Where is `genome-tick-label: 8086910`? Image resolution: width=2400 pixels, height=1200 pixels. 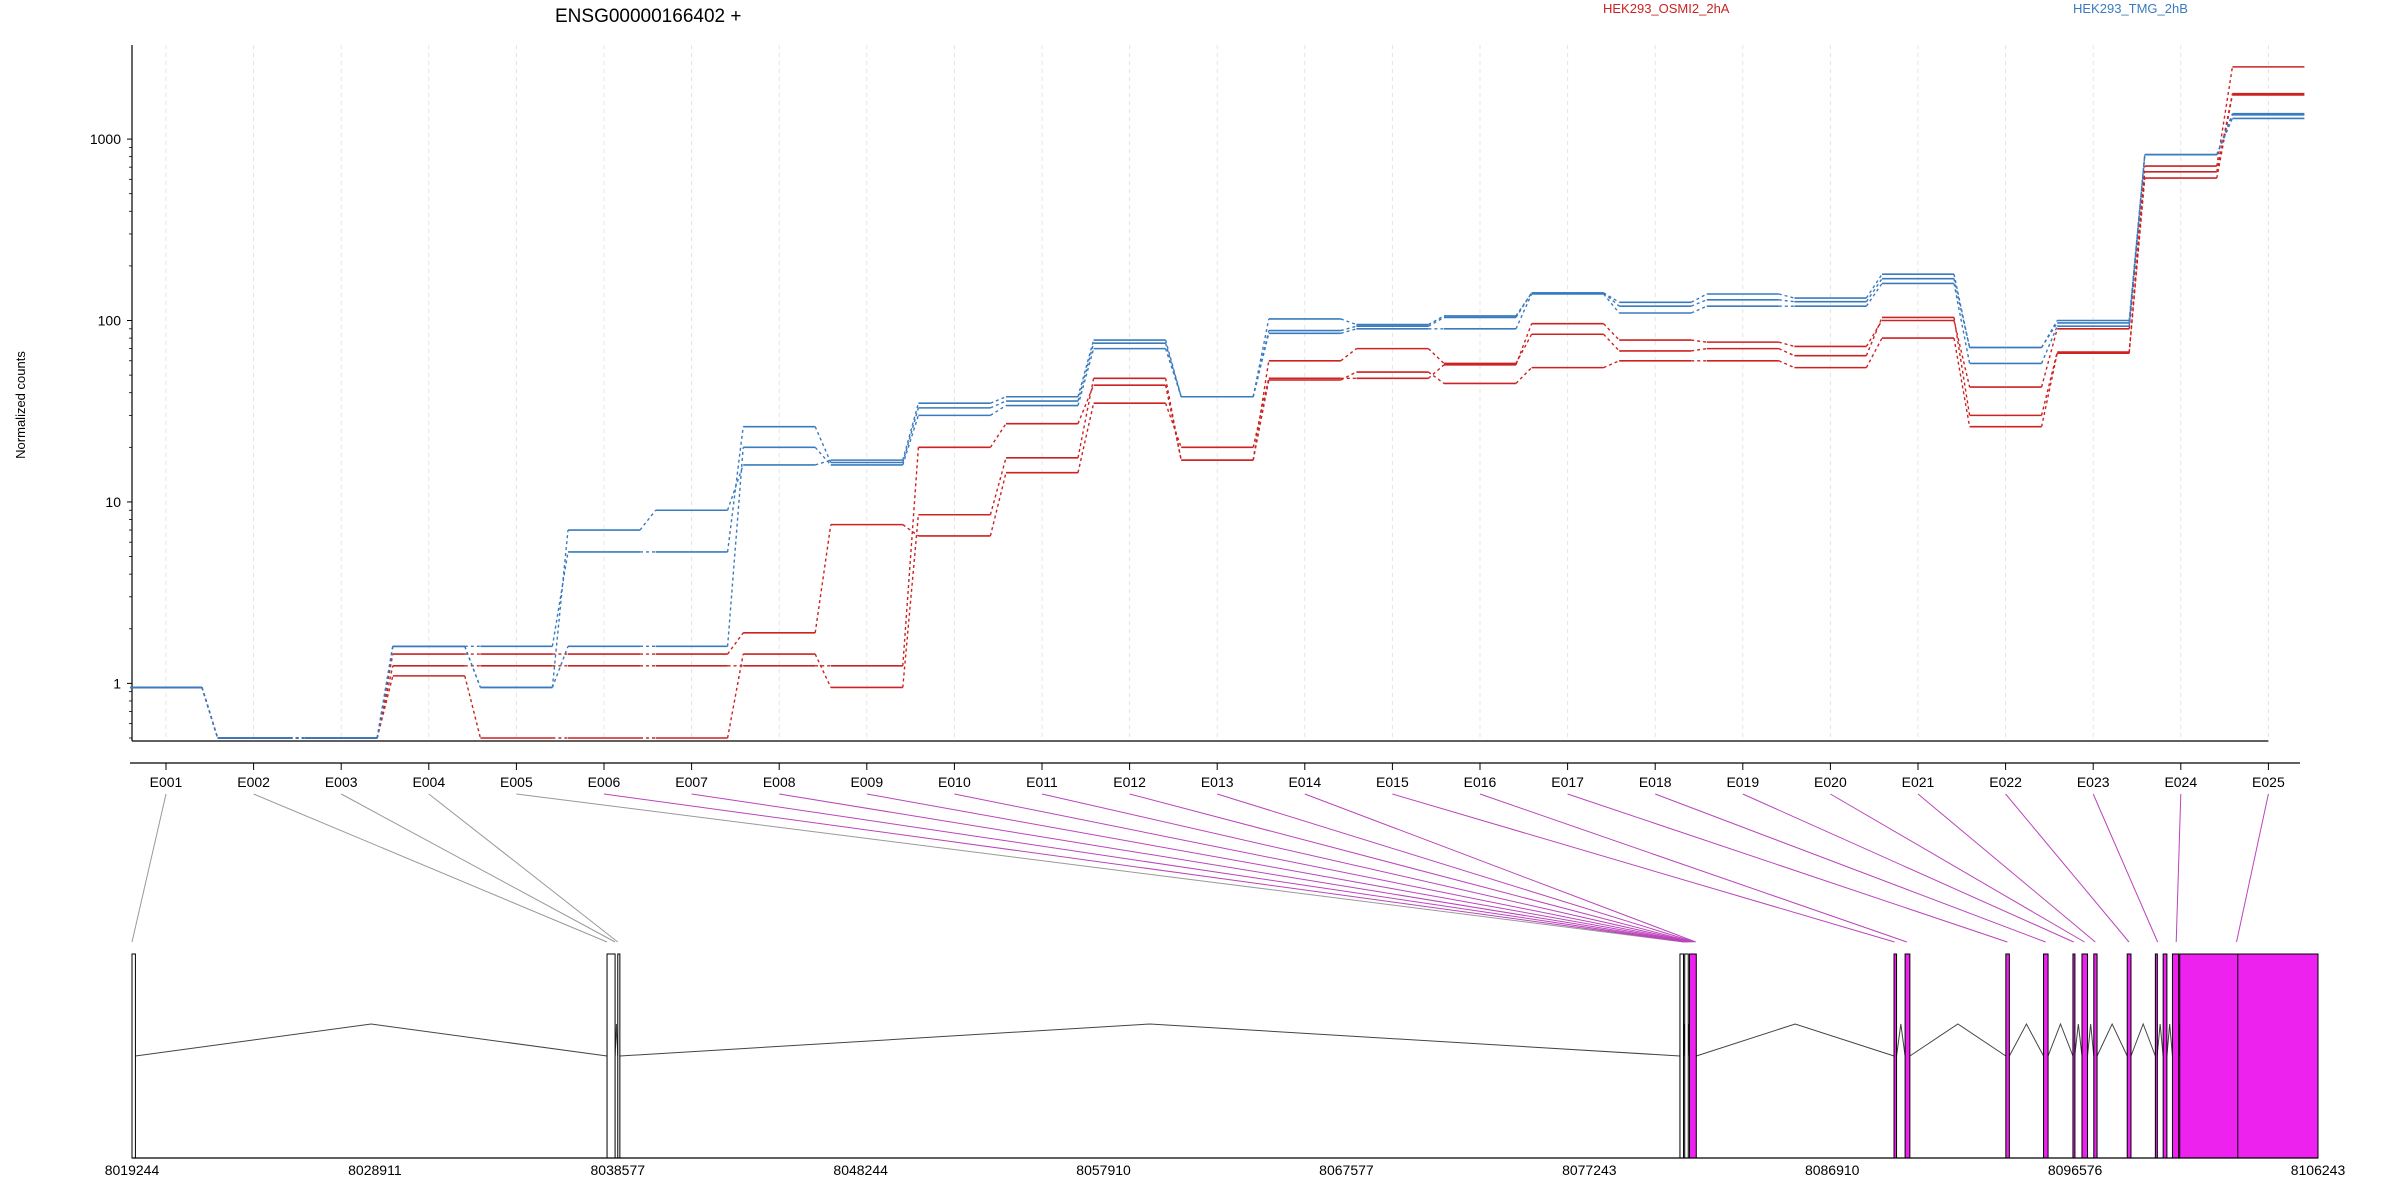
genome-tick-label: 8086910 is located at coordinates (1832, 1170).